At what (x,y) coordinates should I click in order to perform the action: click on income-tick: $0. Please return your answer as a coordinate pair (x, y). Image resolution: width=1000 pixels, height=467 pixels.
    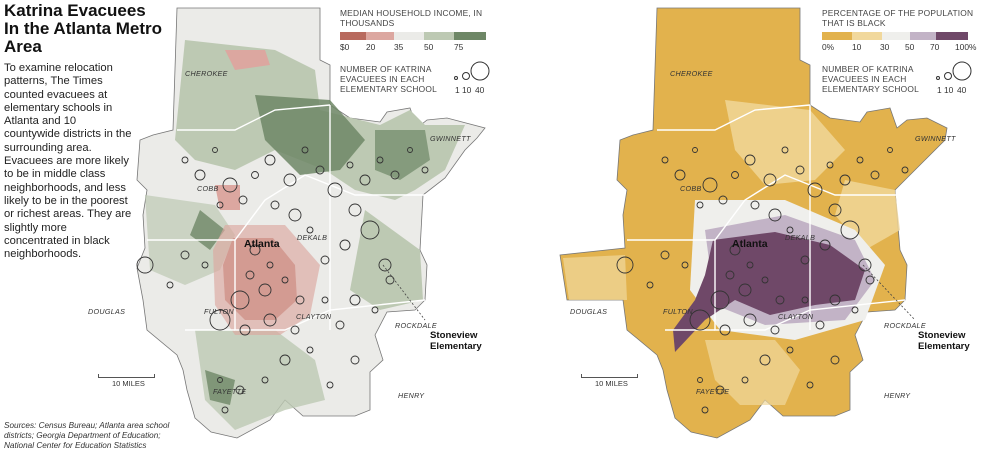
    Looking at the image, I should click on (345, 47).